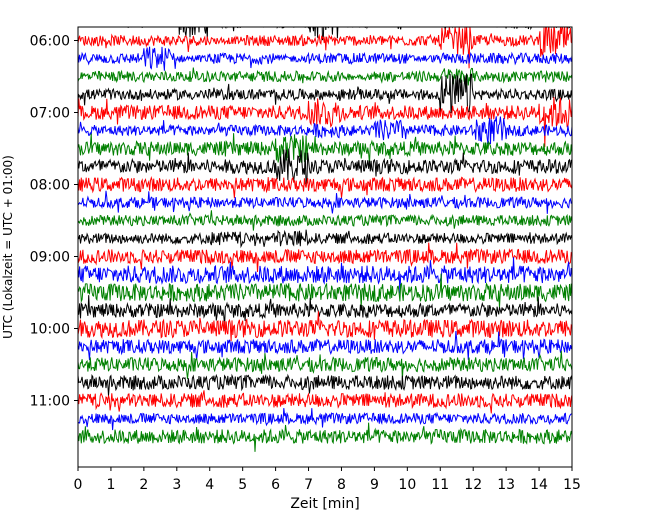  What do you see at coordinates (50, 402) in the screenshot?
I see `y-tick-label: 11:00` at bounding box center [50, 402].